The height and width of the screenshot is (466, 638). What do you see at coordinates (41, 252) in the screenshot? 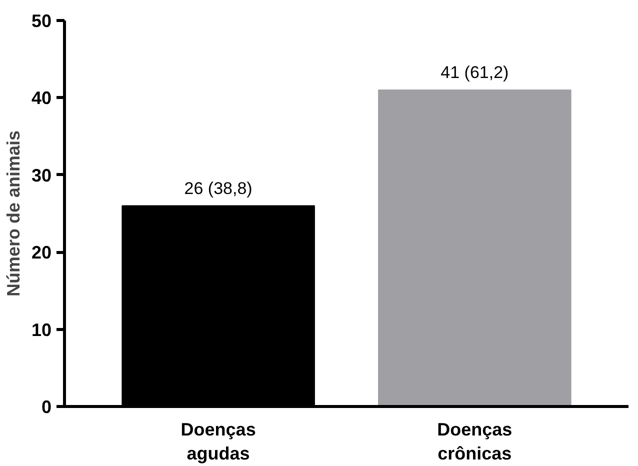
I see `y-tick-label: 20` at bounding box center [41, 252].